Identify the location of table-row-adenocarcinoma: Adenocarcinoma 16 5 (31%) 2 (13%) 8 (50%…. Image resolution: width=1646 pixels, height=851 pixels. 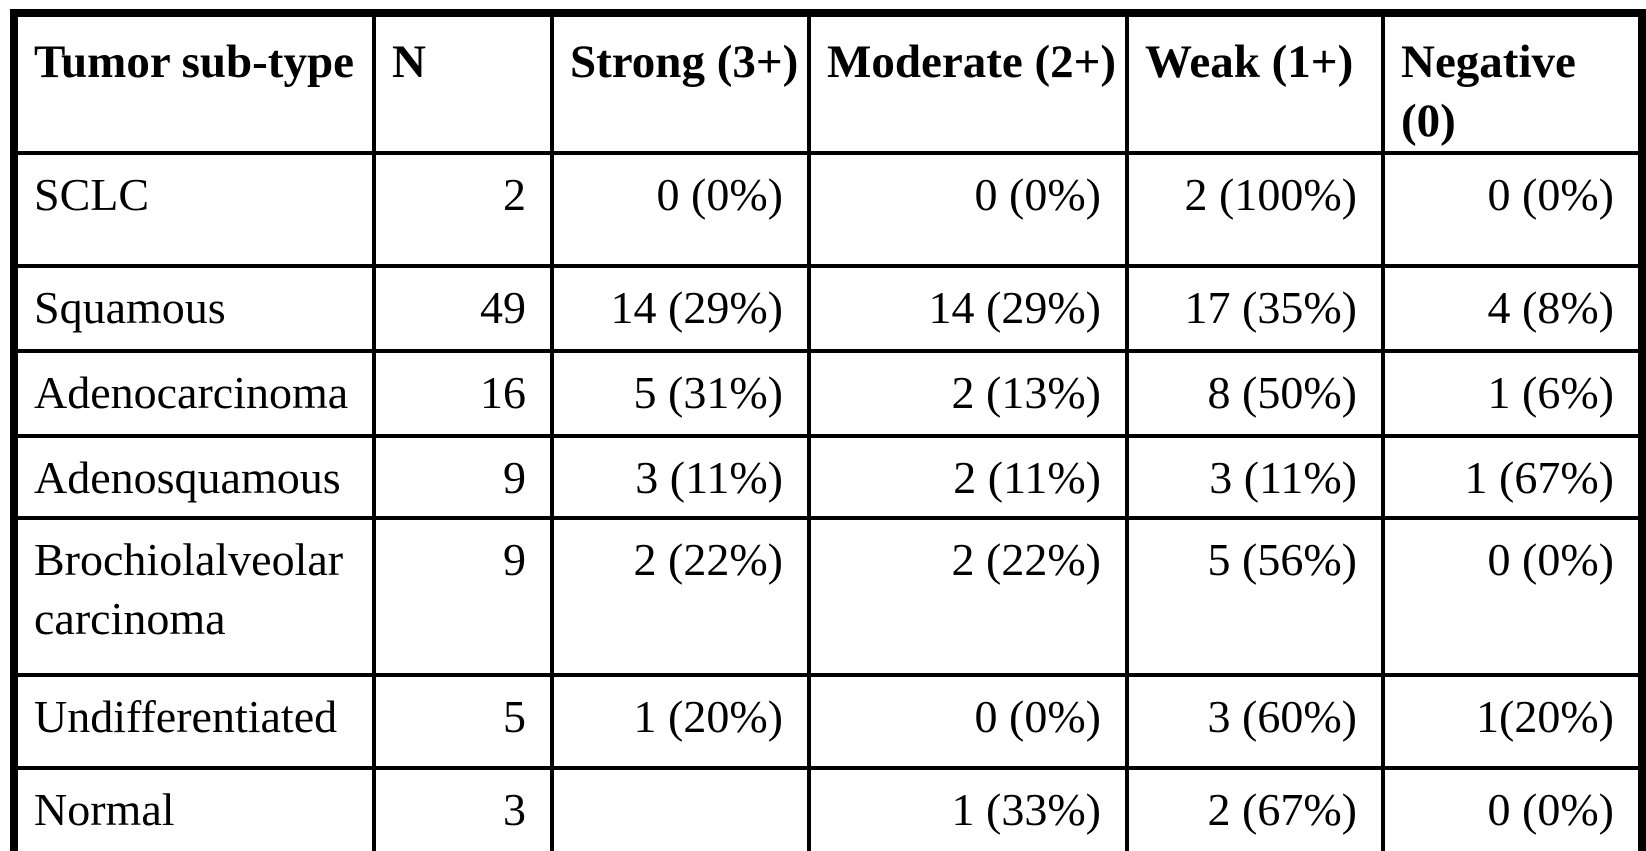
(828, 393).